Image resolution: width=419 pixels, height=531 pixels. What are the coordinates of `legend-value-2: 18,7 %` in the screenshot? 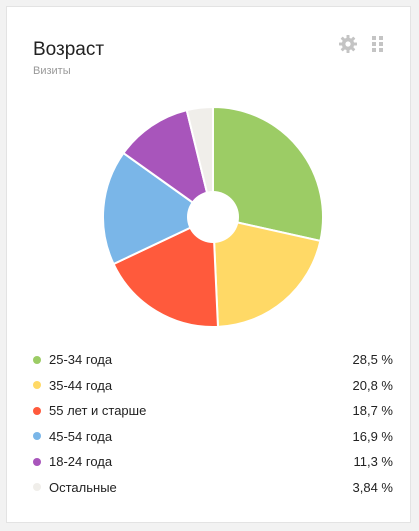 It's located at (372, 411).